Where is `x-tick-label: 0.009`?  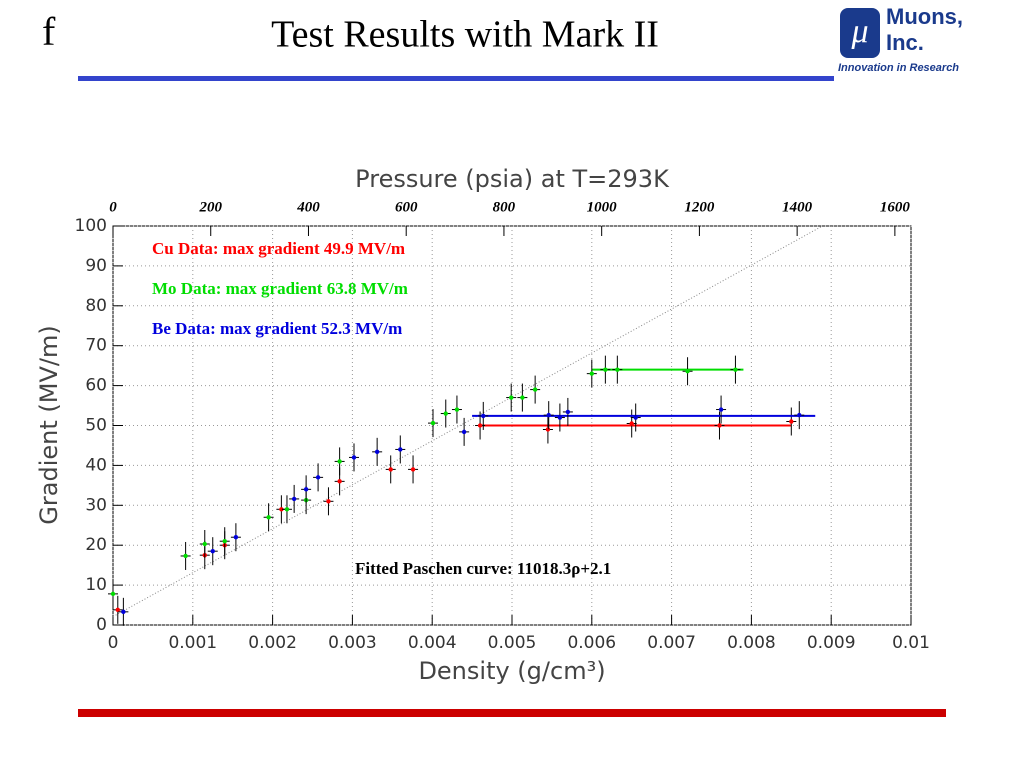
x-tick-label: 0.009 is located at coordinates (831, 643).